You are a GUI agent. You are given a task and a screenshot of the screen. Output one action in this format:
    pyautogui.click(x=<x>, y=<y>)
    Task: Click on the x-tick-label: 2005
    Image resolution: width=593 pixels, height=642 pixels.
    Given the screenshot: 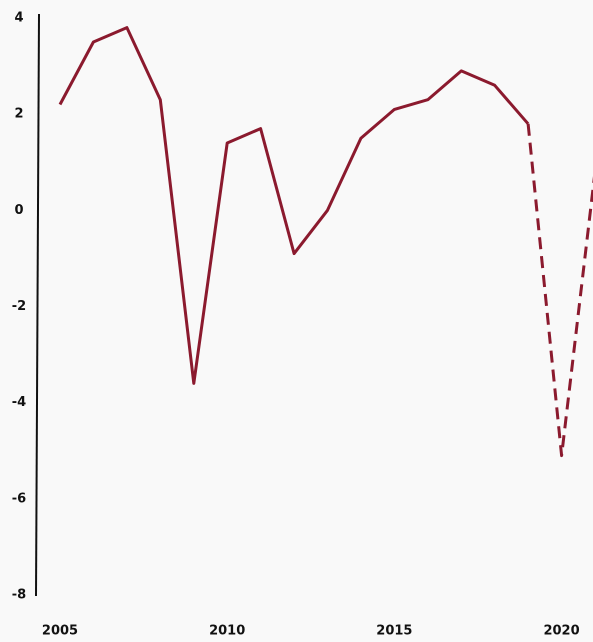 What is the action you would take?
    pyautogui.click(x=60, y=631)
    